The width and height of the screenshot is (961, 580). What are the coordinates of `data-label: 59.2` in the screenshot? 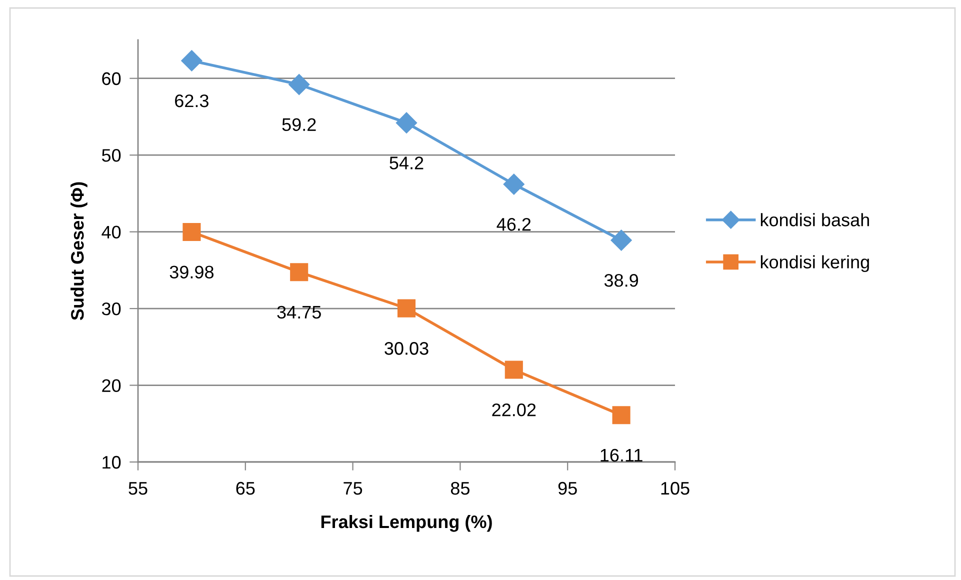 It's located at (299, 125).